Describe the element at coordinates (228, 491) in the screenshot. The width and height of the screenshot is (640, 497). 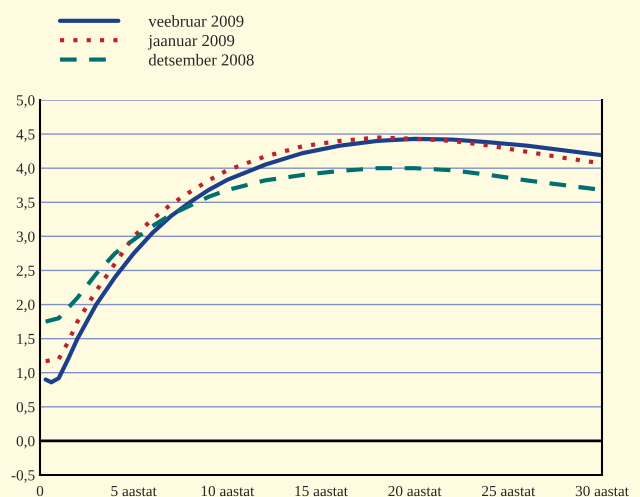
I see `x-tick-label: 10 aastat` at that location.